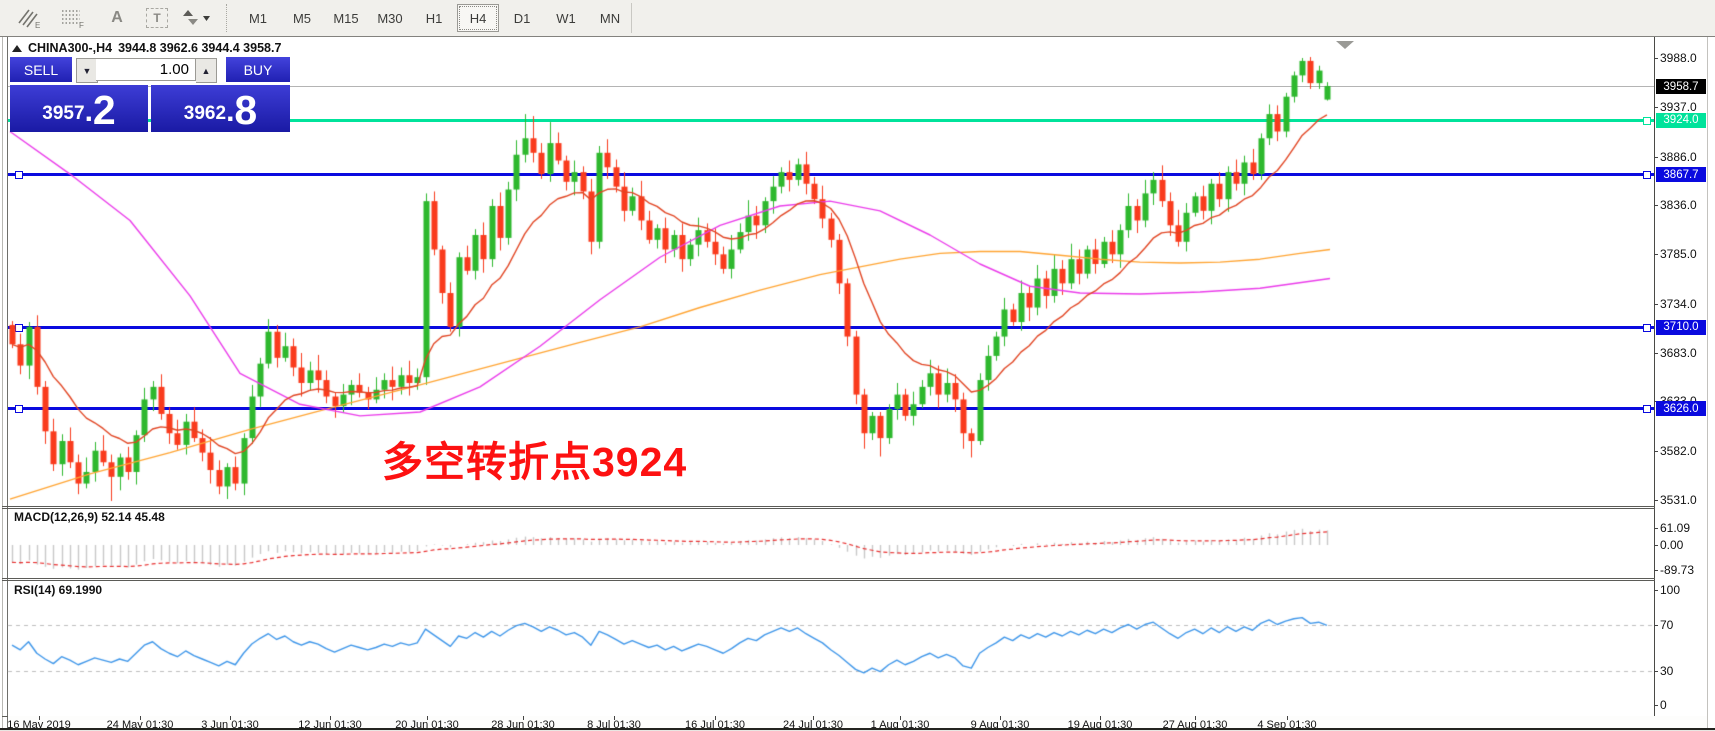 This screenshot has width=1715, height=731. Describe the element at coordinates (63, 113) in the screenshot. I see `sell-price-main: 3957` at that location.